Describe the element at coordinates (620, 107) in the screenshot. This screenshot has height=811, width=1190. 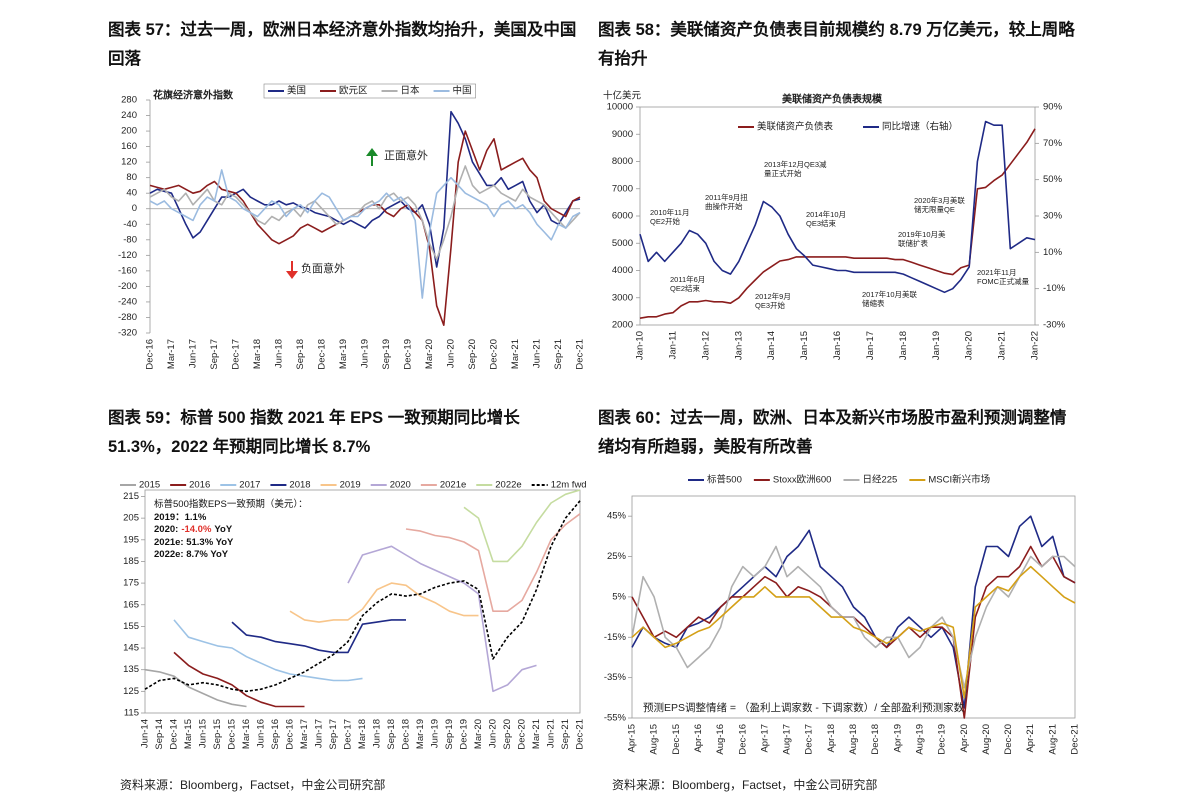
I see `y-tick-label: 10000` at that location.